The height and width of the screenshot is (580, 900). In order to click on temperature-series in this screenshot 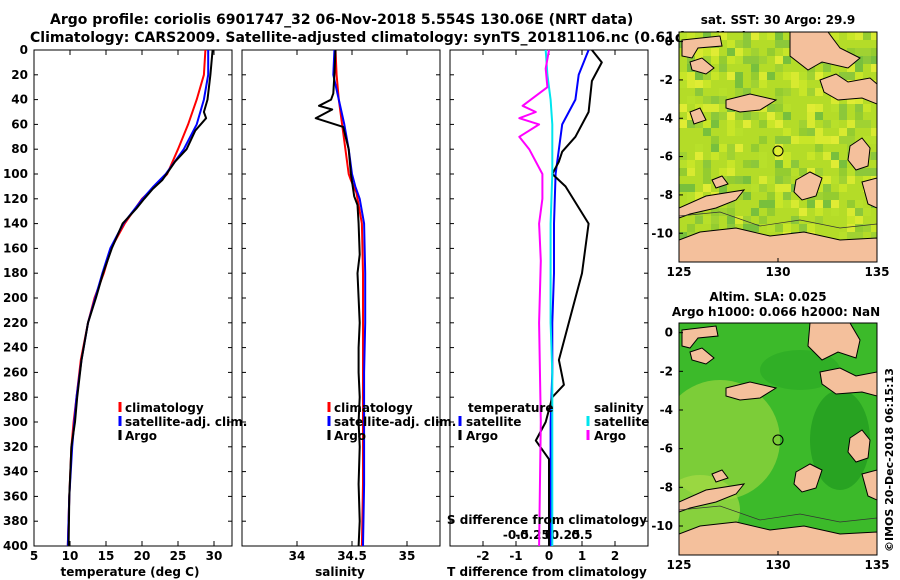, I will do `click(140, 298)`.